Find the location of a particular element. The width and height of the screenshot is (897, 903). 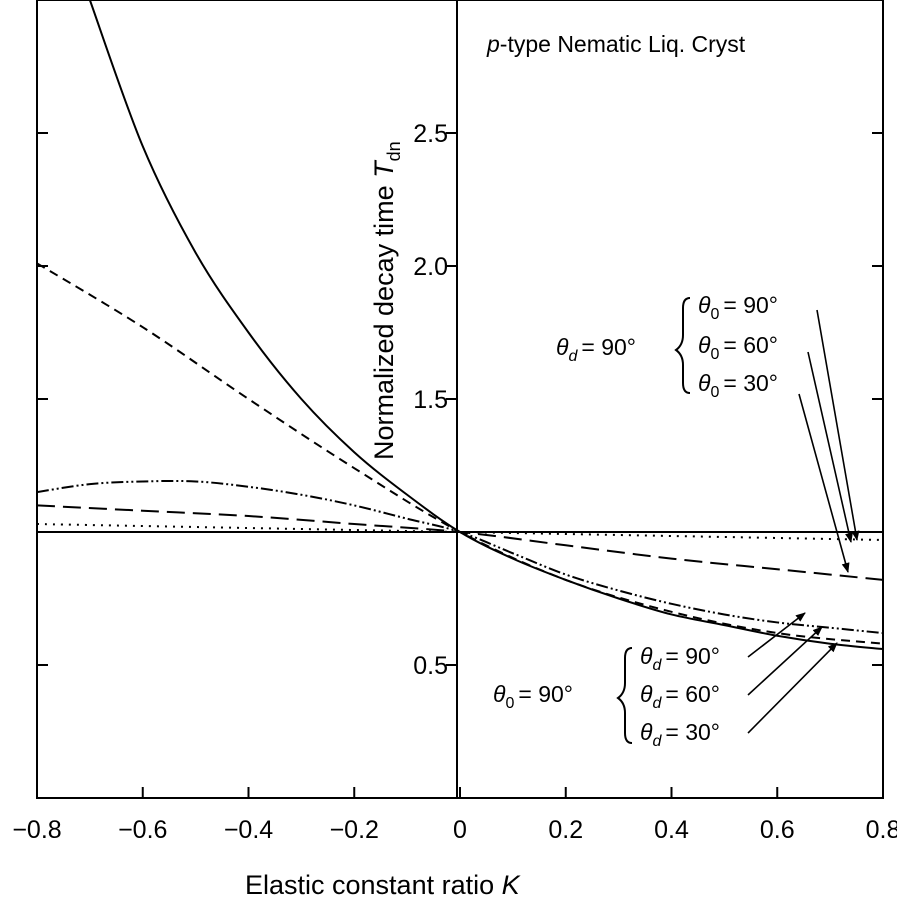

y-tick-label: 2.5 is located at coordinates (430, 134).